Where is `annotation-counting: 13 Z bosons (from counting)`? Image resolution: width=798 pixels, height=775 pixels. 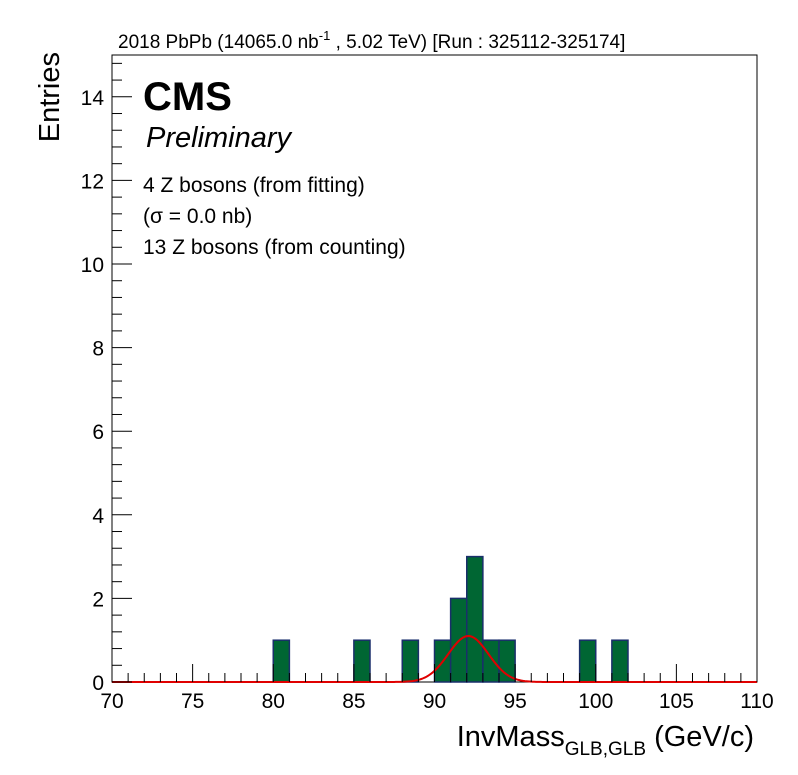
annotation-counting: 13 Z bosons (from counting) is located at coordinates (274, 247).